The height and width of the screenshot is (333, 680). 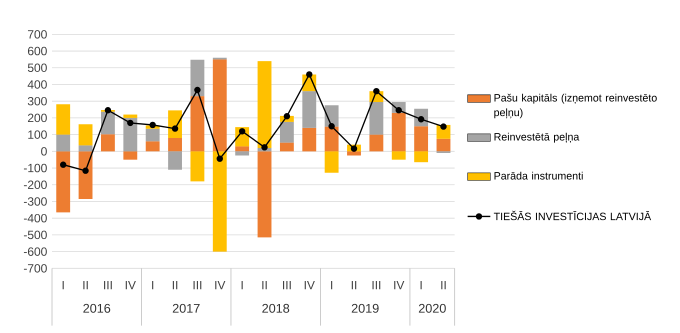 What do you see at coordinates (37, 84) in the screenshot?
I see `y-tick-label: 400` at bounding box center [37, 84].